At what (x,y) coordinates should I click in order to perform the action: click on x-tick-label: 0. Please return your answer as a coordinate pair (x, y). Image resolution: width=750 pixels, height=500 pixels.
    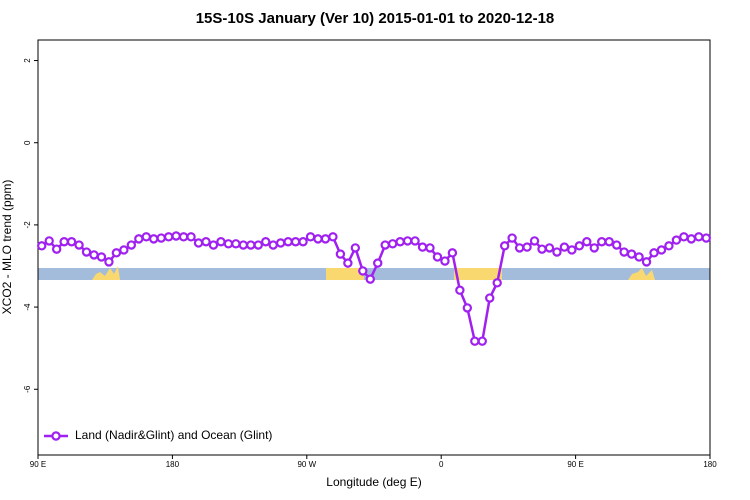
    Looking at the image, I should click on (441, 464).